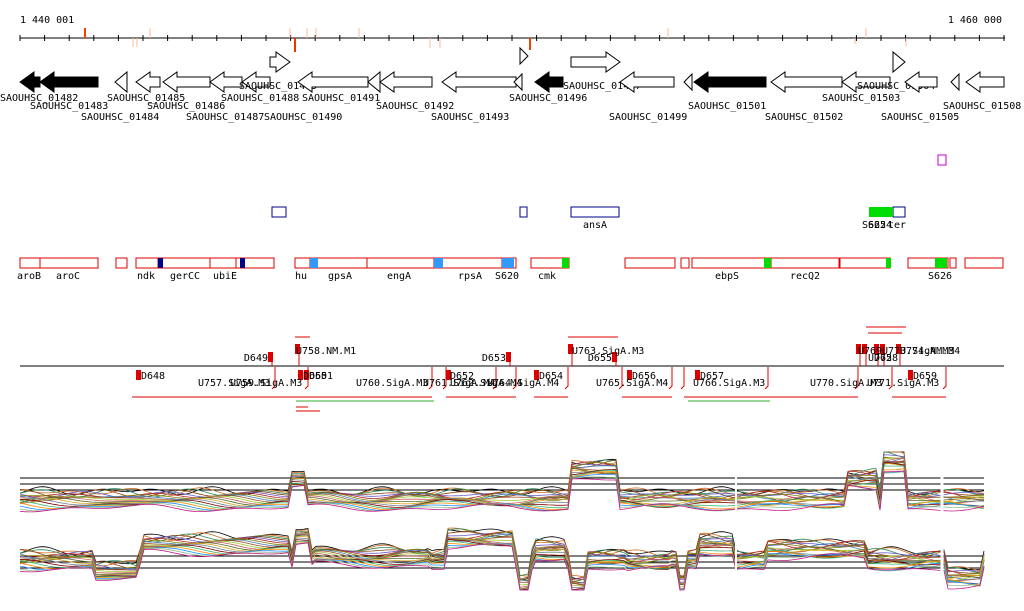 The width and height of the screenshot is (1024, 611). What do you see at coordinates (470, 117) in the screenshot?
I see `gene-label: SAOUHSC_01493` at bounding box center [470, 117].